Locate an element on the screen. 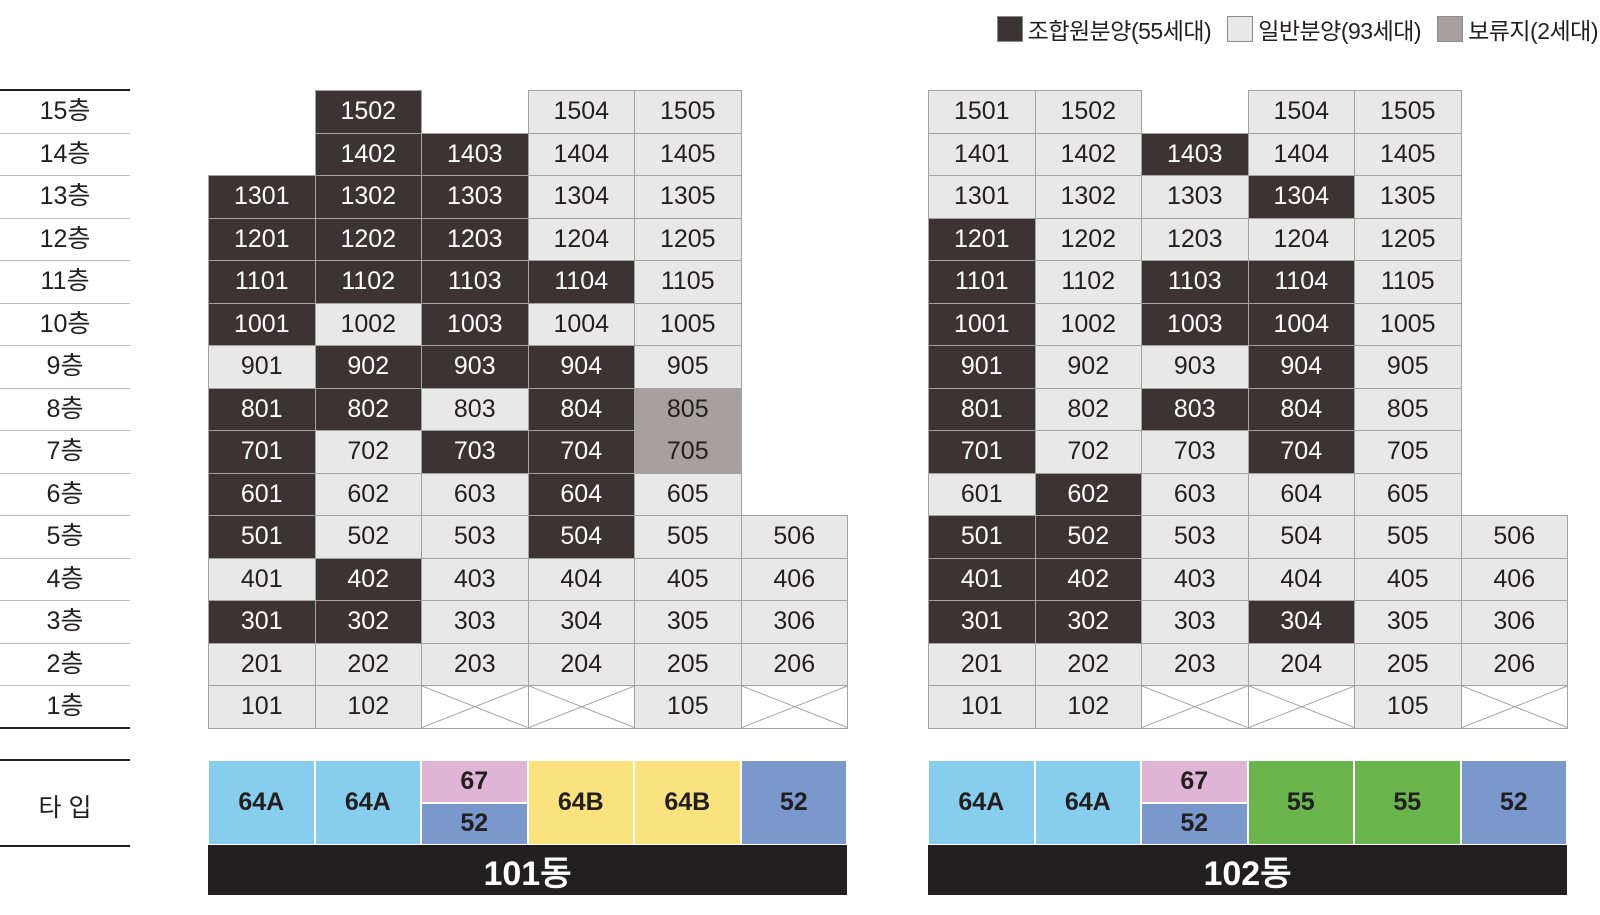 The height and width of the screenshot is (915, 1600). floor-labels: 15층 14층 13층 12층 11층 10층 9층 8층 7층 6층 5층 4층 3층 2층 1층 타 입 is located at coordinates (65, 457).